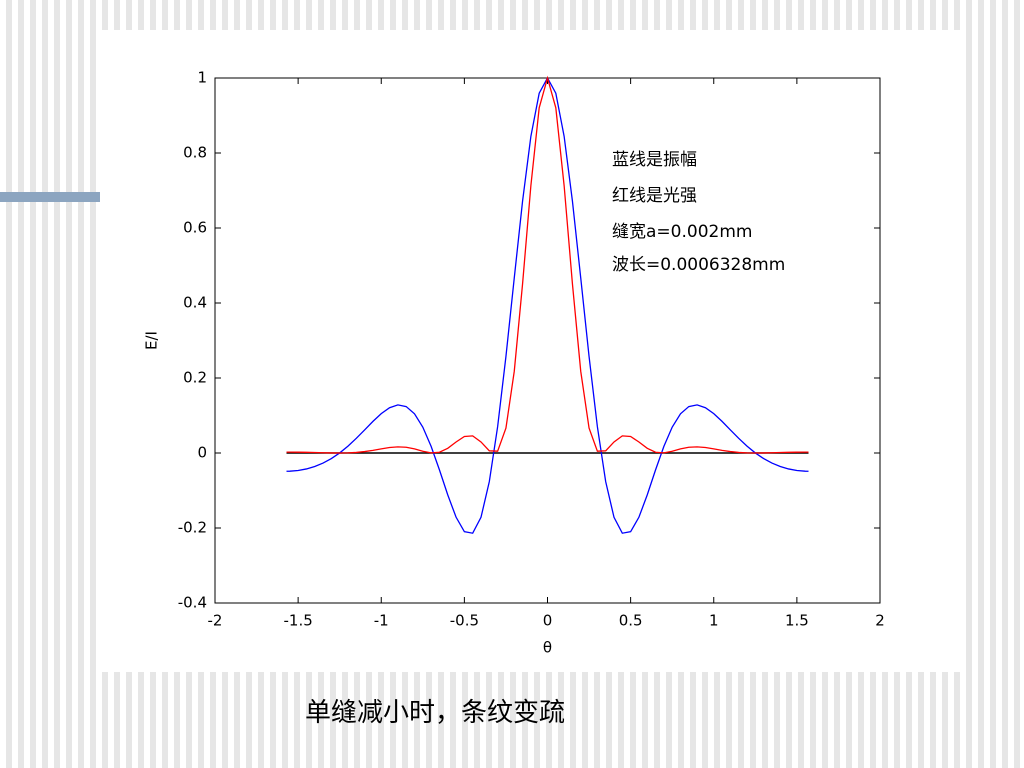 Image resolution: width=1024 pixels, height=768 pixels. I want to click on y-tick-label: -0.4, so click(192, 603).